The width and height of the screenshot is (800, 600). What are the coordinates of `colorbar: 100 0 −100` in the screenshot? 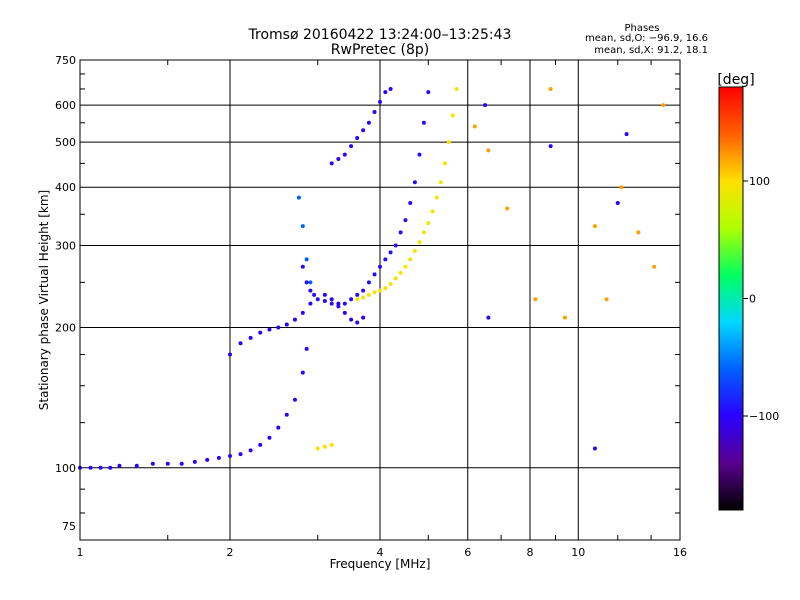 It's located at (748, 298).